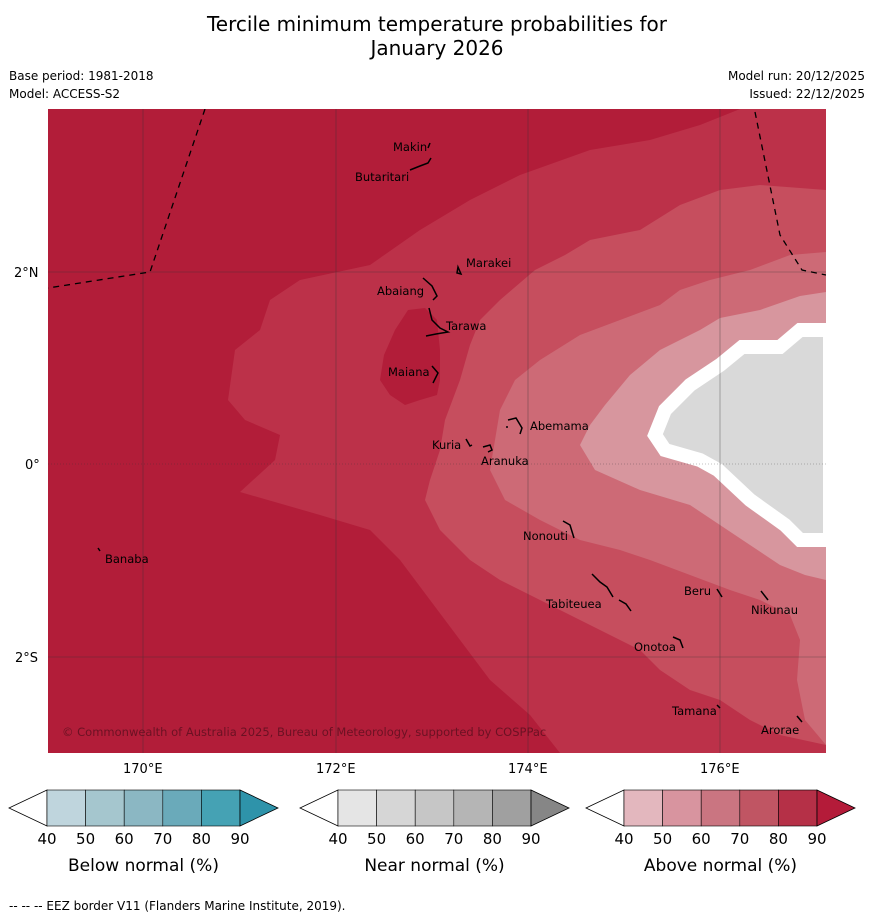  What do you see at coordinates (487, 448) in the screenshot?
I see `island-aranuka` at bounding box center [487, 448].